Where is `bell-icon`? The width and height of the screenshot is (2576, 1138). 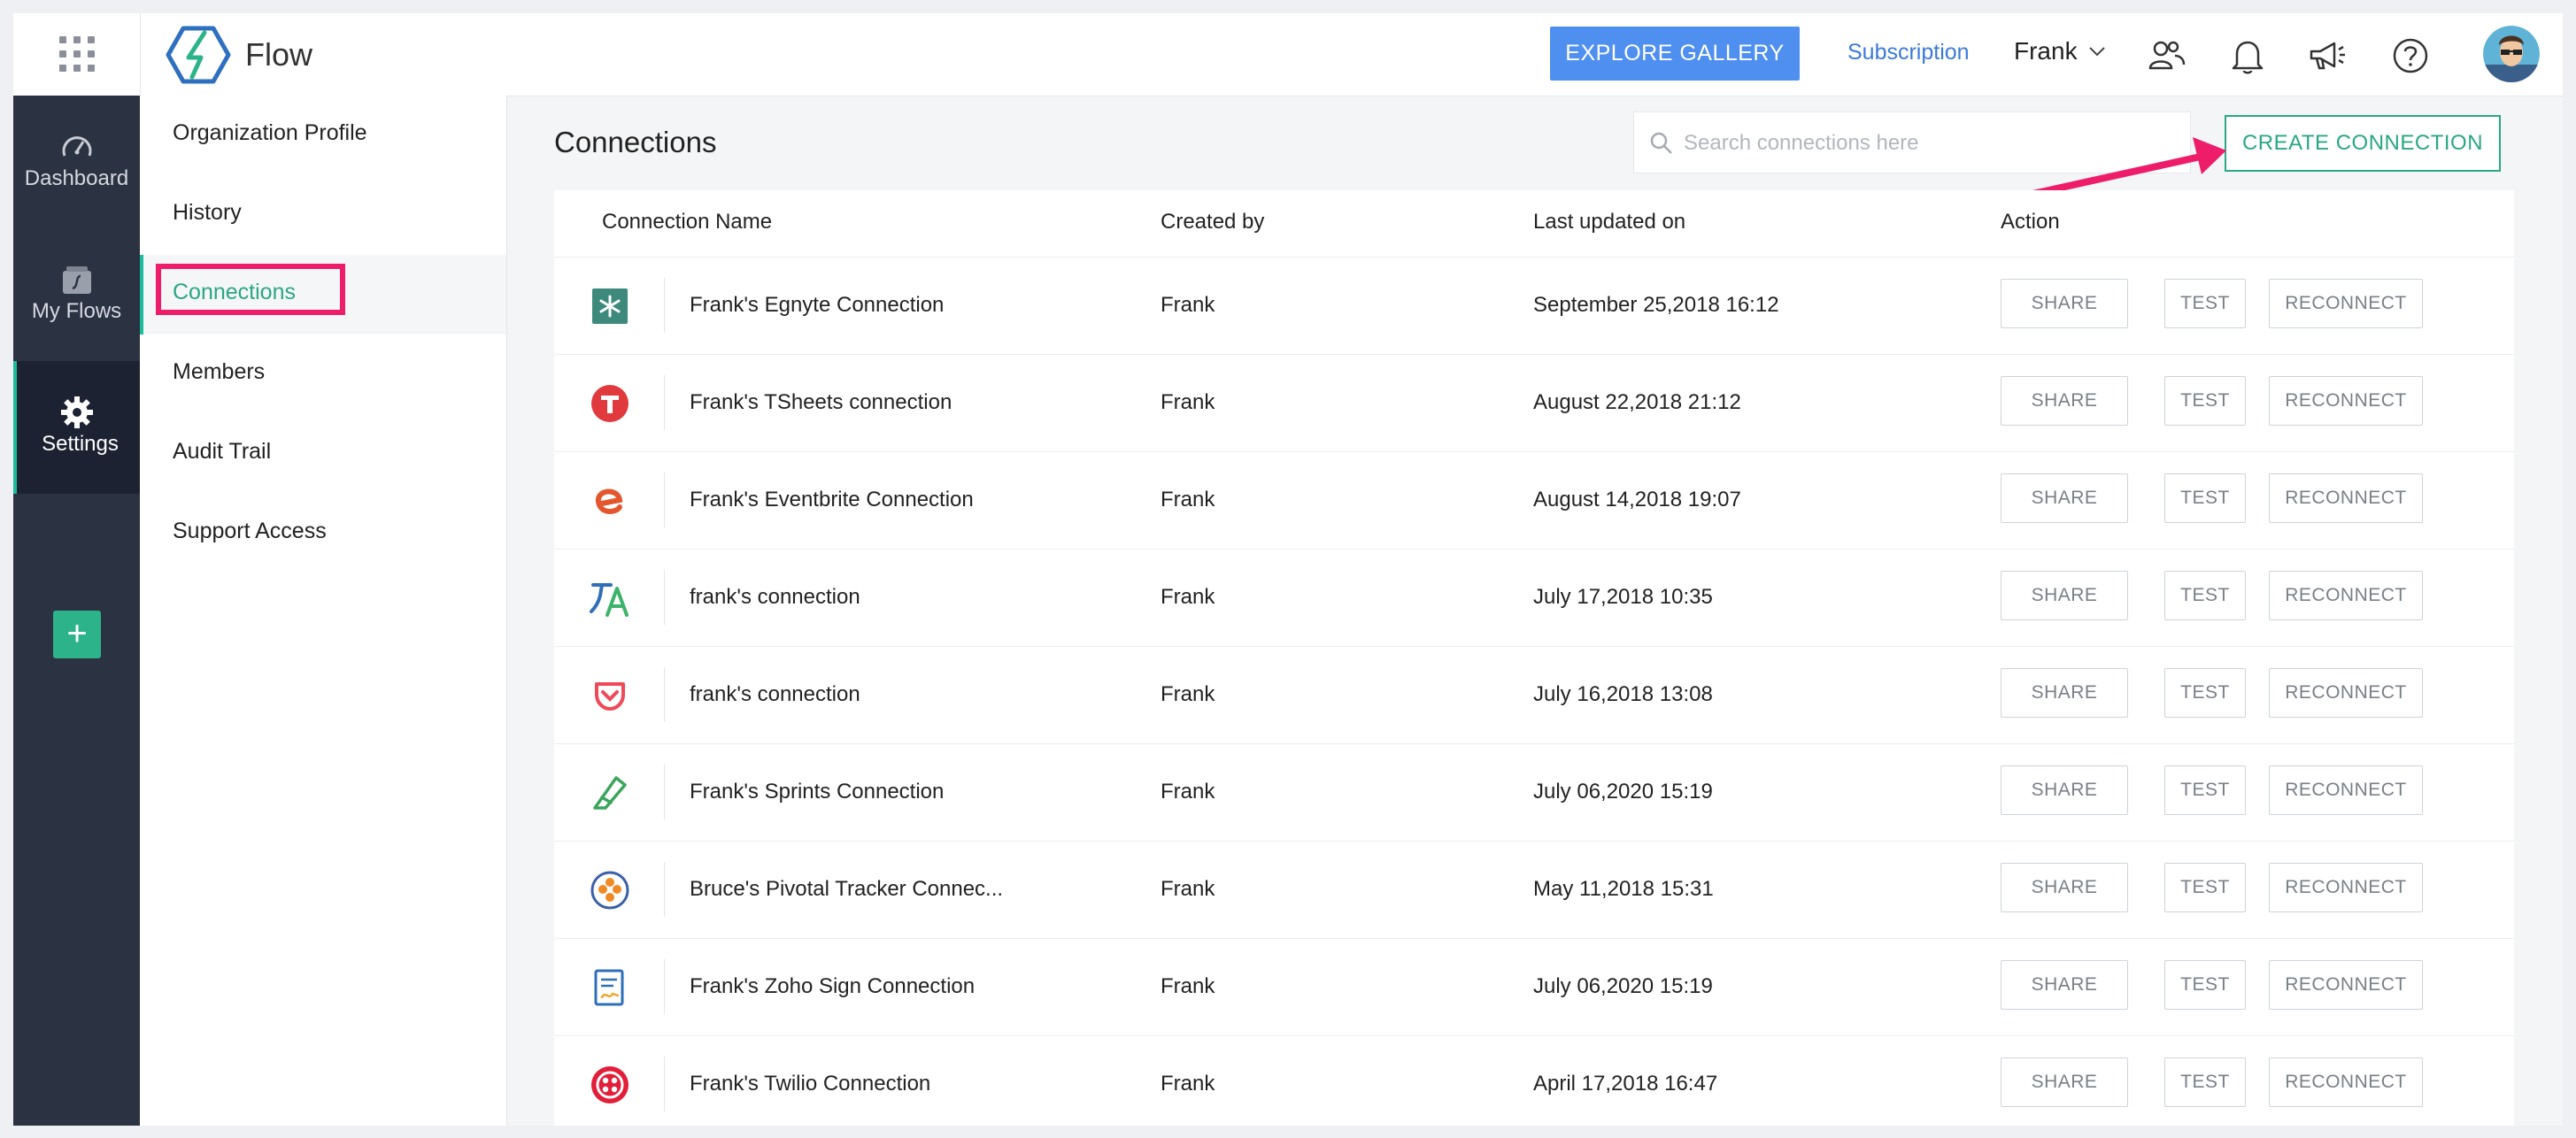
bell-icon is located at coordinates (2247, 55).